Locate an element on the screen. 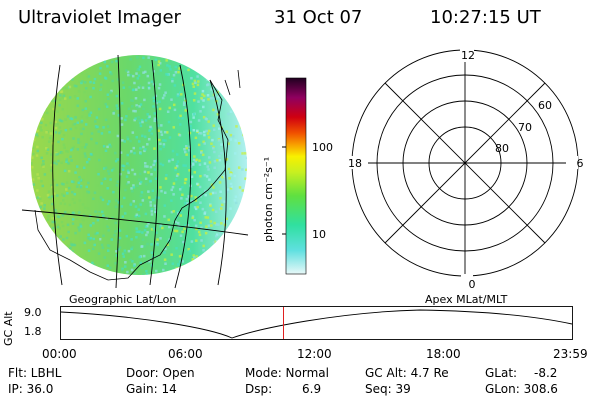 The height and width of the screenshot is (400, 600). colorbar is located at coordinates (294, 176).